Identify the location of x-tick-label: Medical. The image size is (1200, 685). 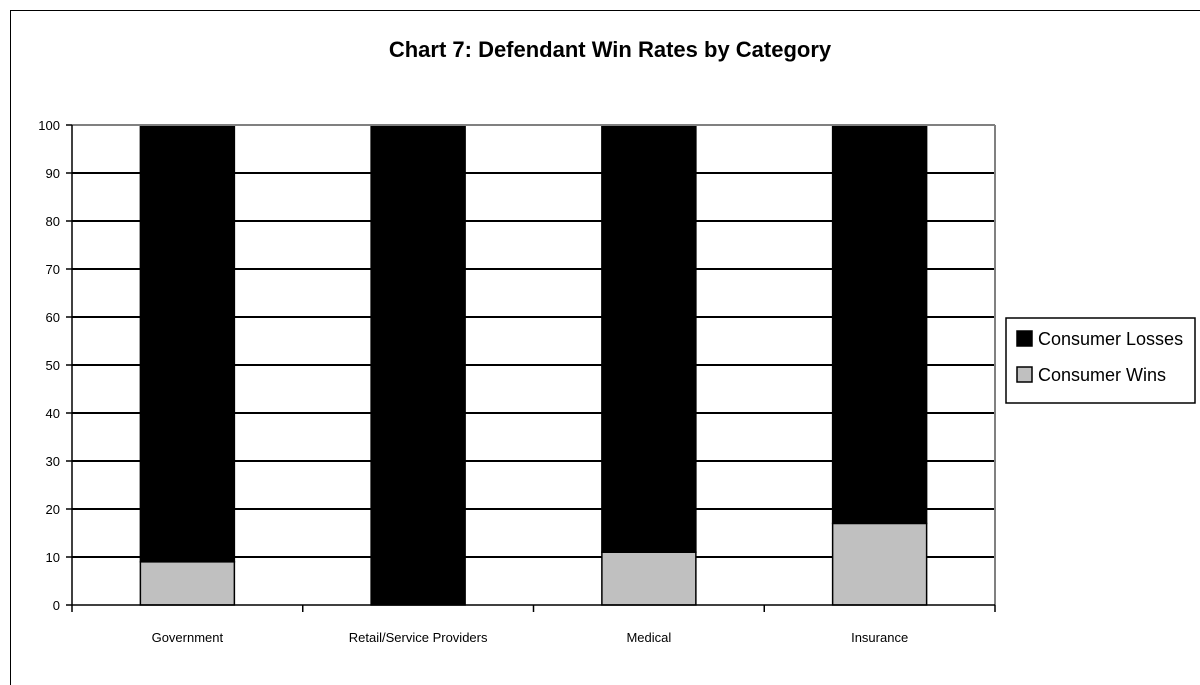
(648, 637).